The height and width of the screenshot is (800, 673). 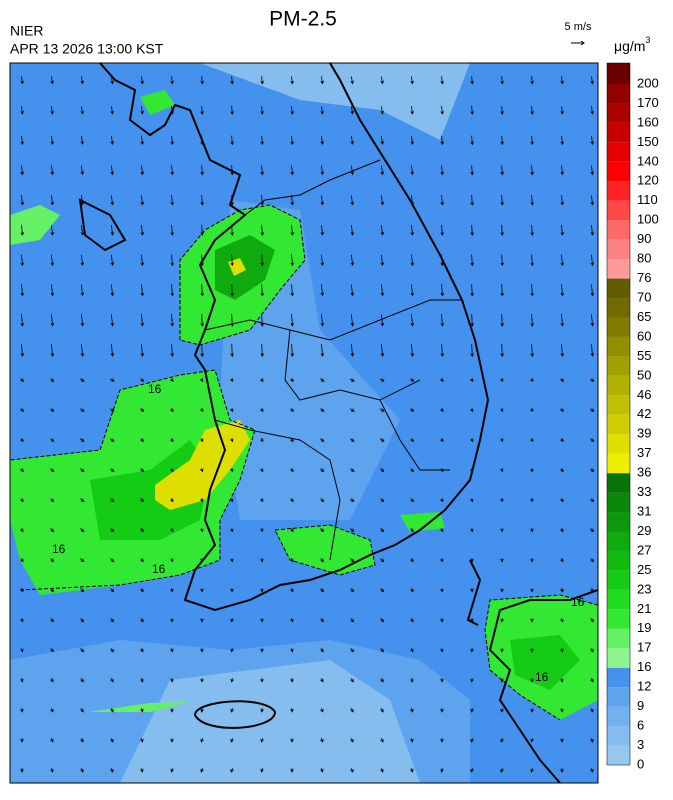 I want to click on colorbar-label: 17, so click(x=644, y=647).